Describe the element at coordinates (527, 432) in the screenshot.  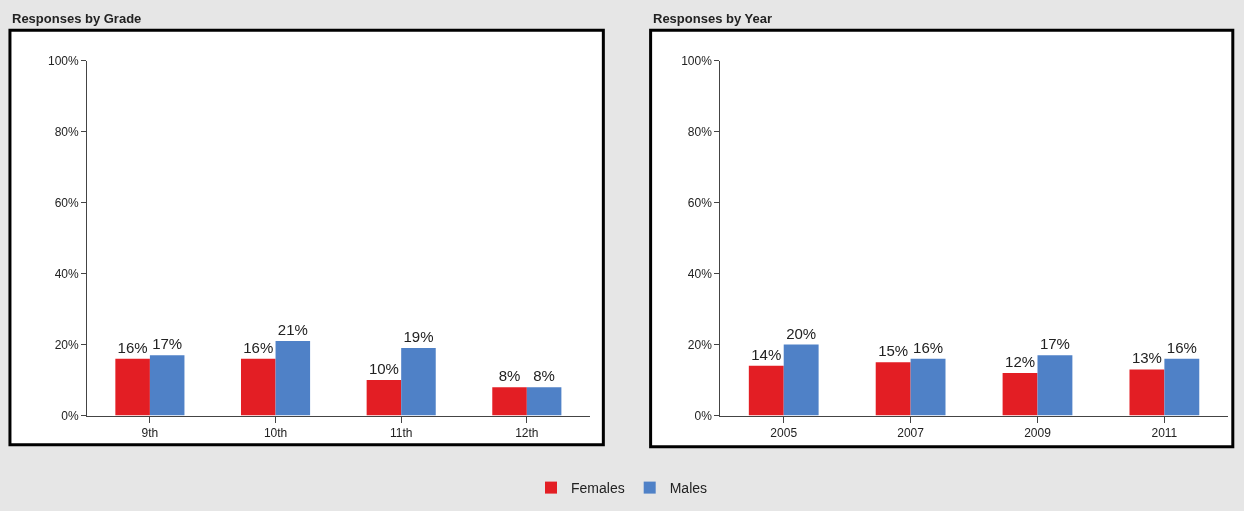
I see `x-tick-label: 12th` at that location.